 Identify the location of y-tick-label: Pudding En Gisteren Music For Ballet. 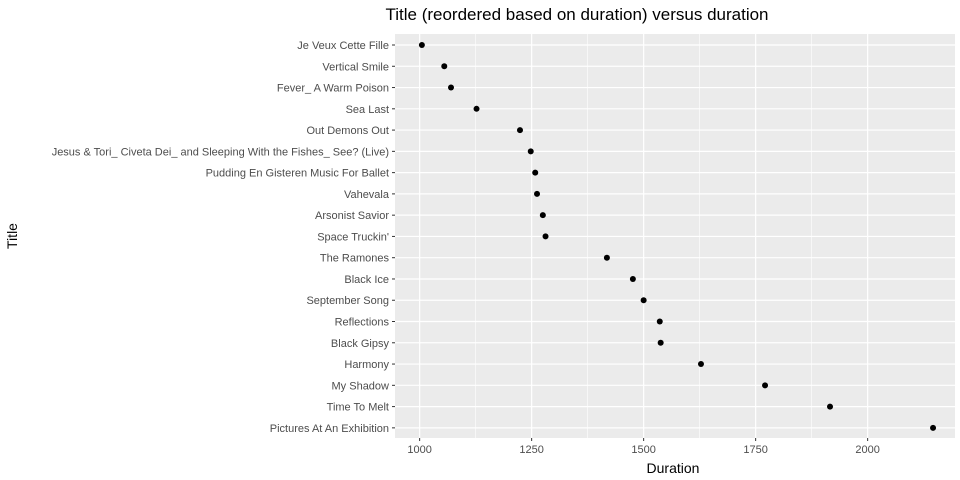
(297, 174).